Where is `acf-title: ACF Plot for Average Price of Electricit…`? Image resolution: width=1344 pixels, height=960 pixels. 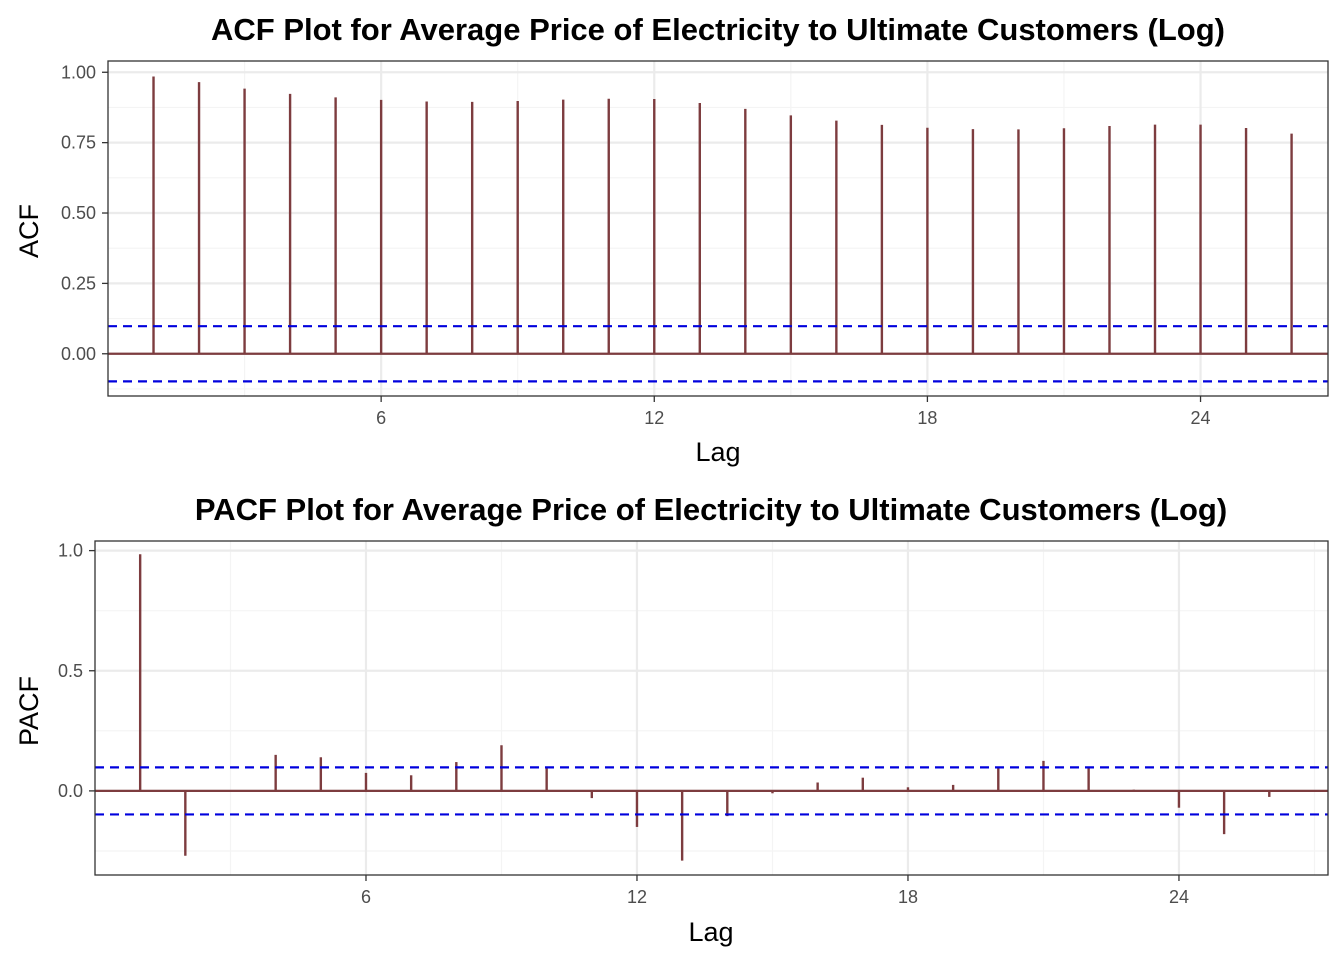 acf-title: ACF Plot for Average Price of Electricit… is located at coordinates (718, 29).